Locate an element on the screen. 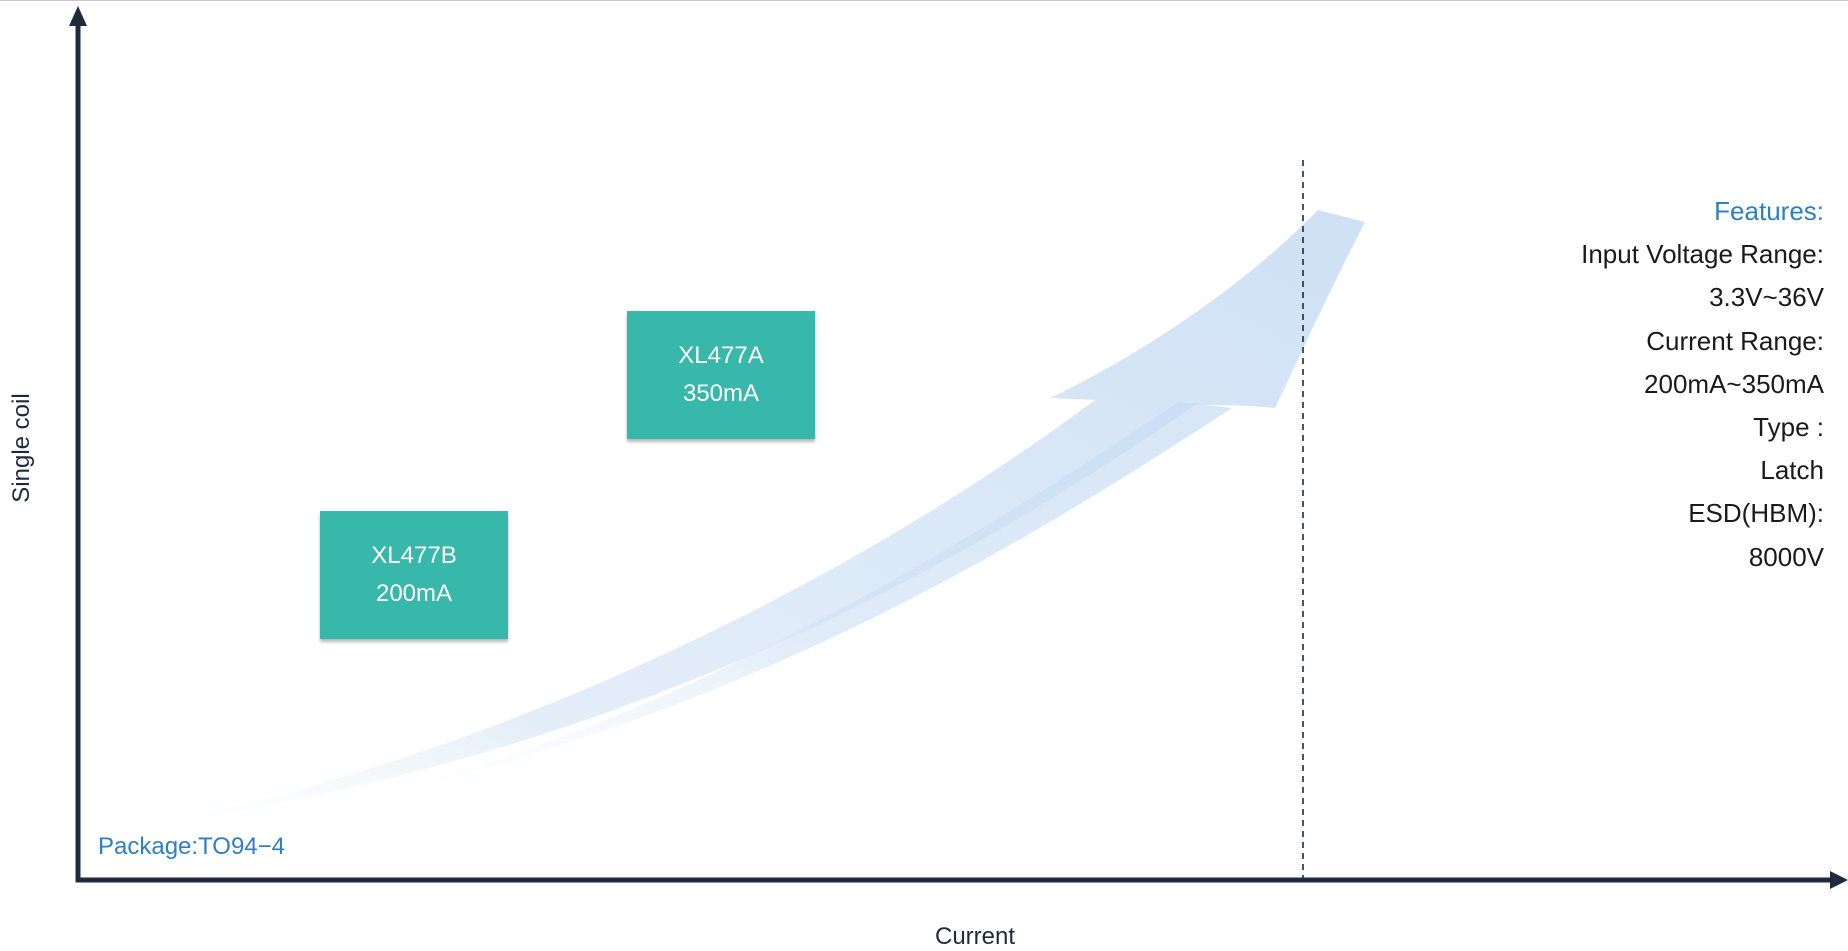 This screenshot has height=951, width=1848. package-label: Package:TO94−4 is located at coordinates (192, 846).